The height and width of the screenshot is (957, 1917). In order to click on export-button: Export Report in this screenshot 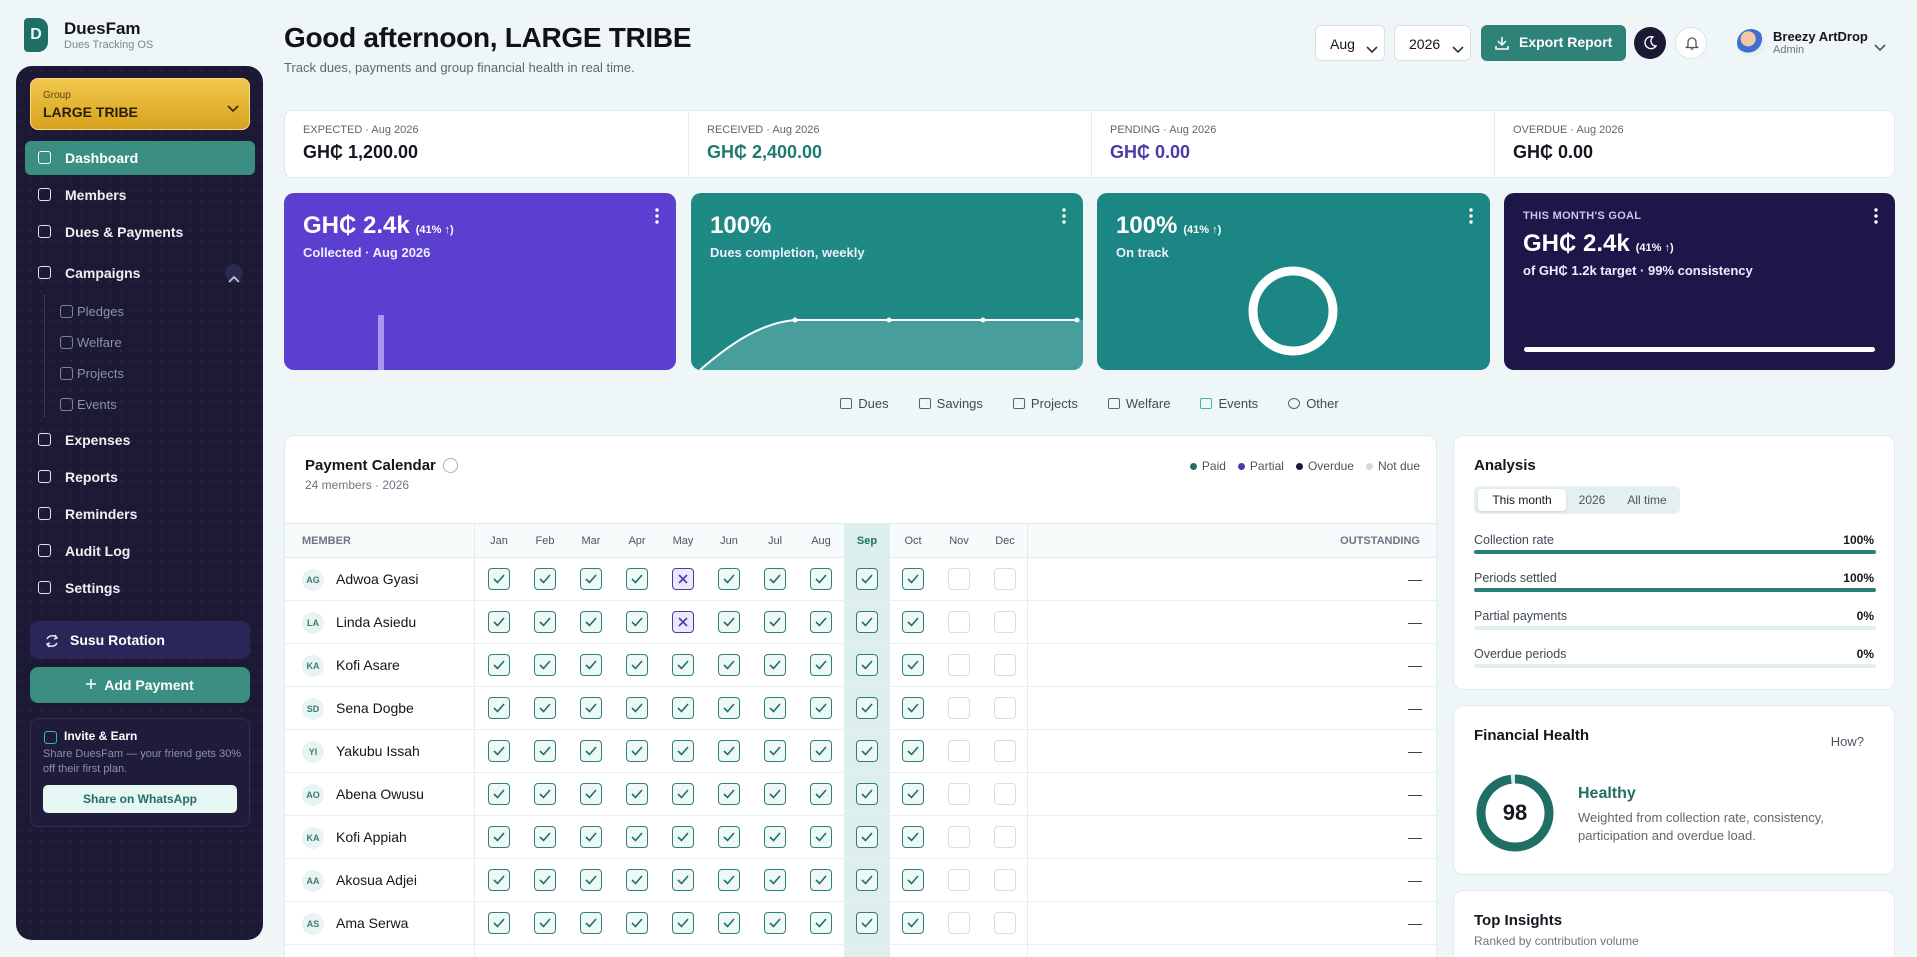, I will do `click(1553, 43)`.